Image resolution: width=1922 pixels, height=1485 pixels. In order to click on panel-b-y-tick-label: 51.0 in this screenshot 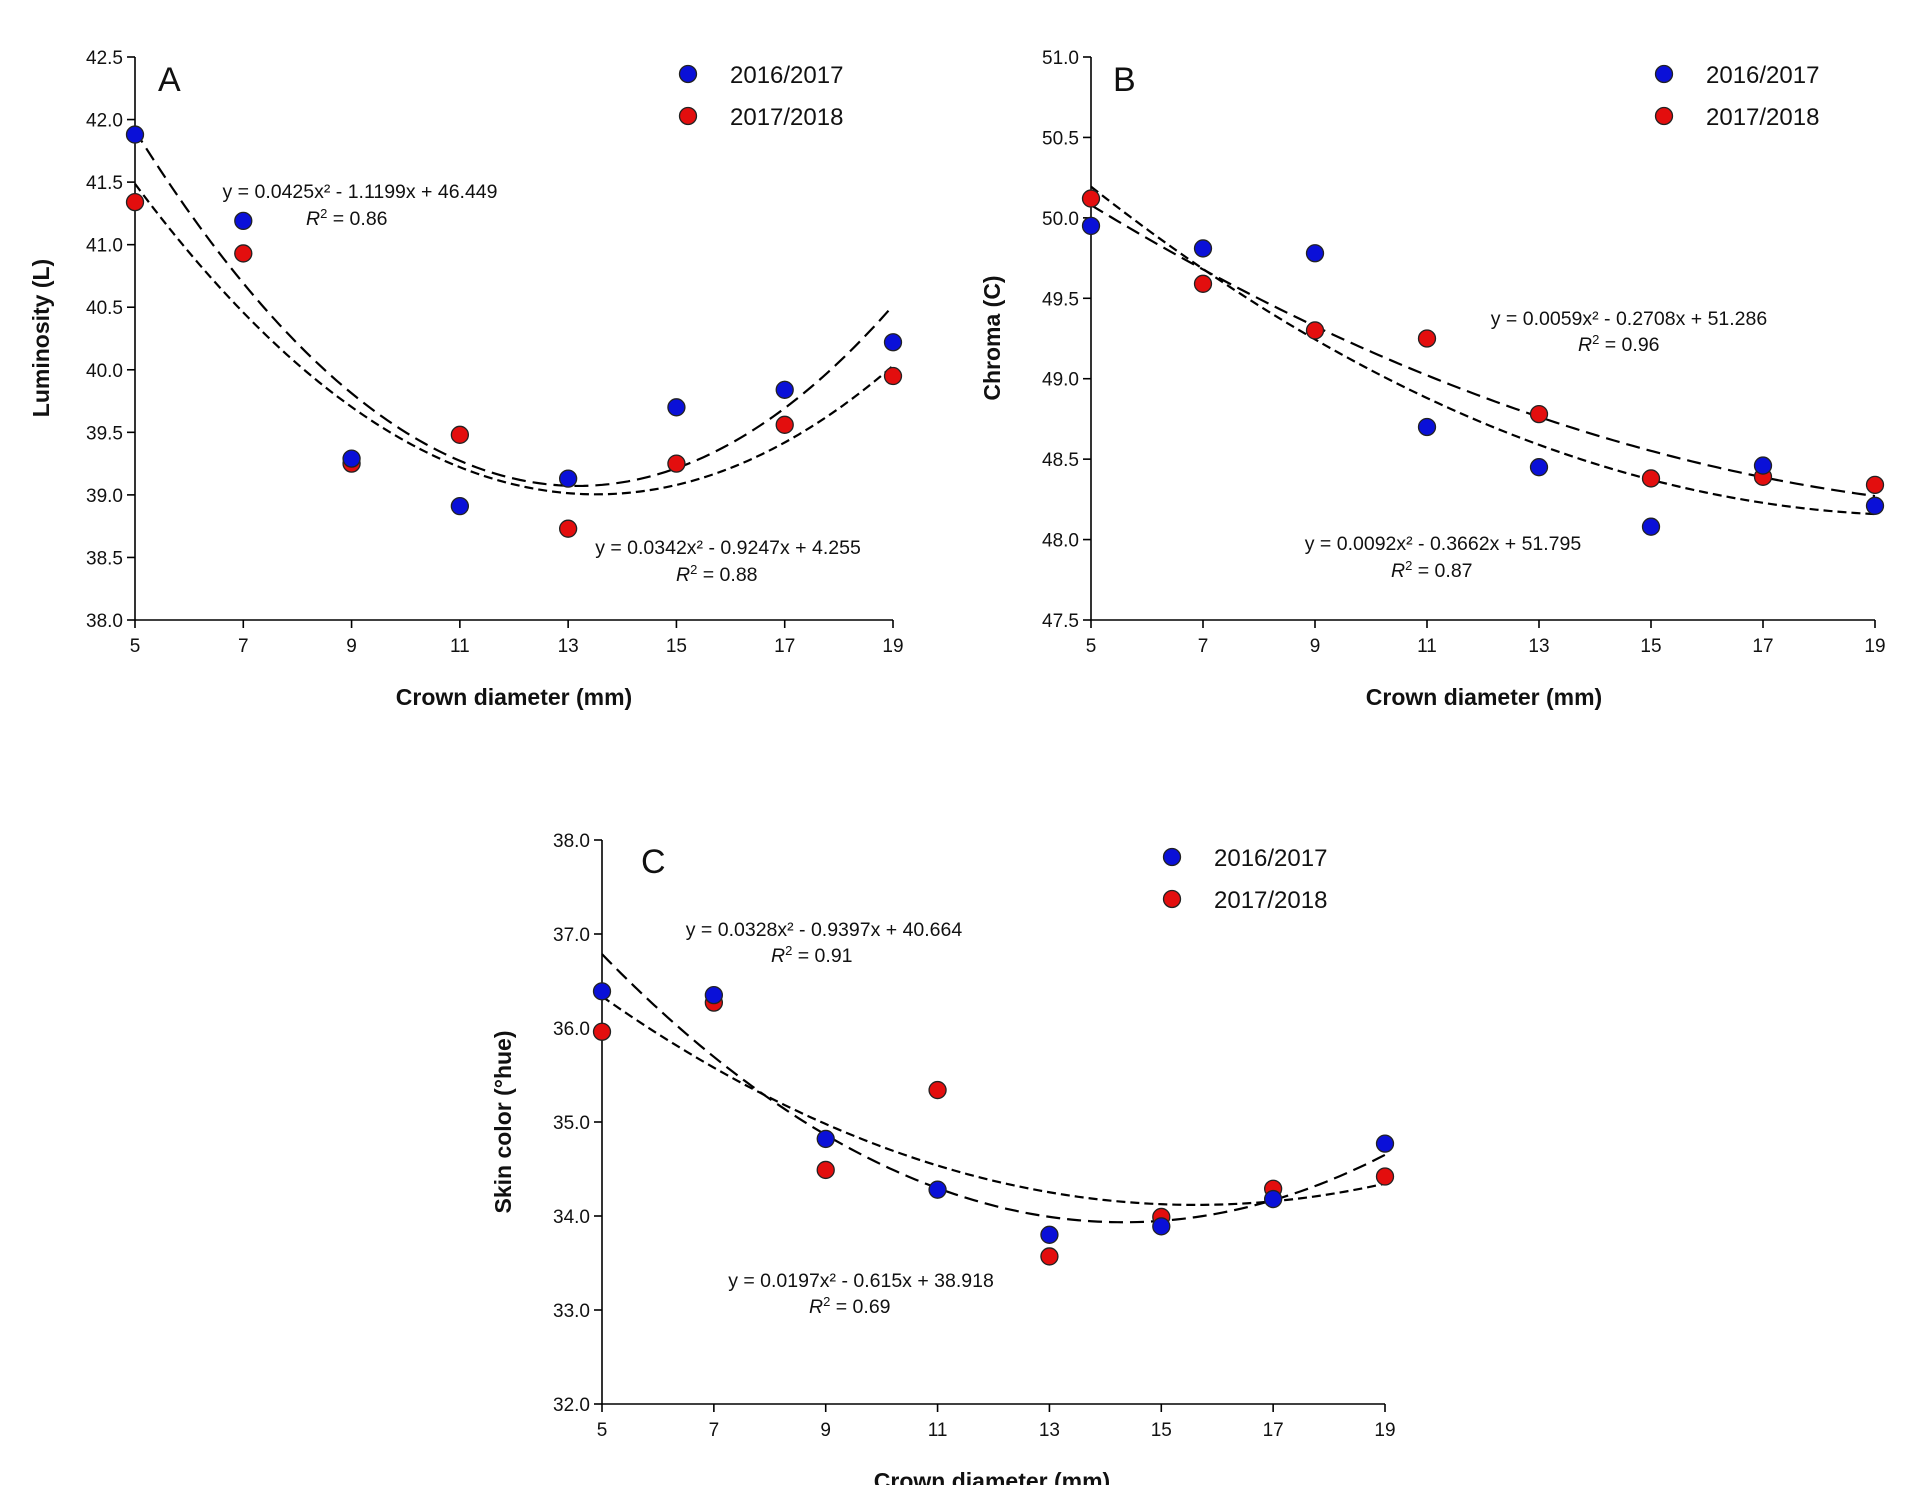, I will do `click(1060, 58)`.